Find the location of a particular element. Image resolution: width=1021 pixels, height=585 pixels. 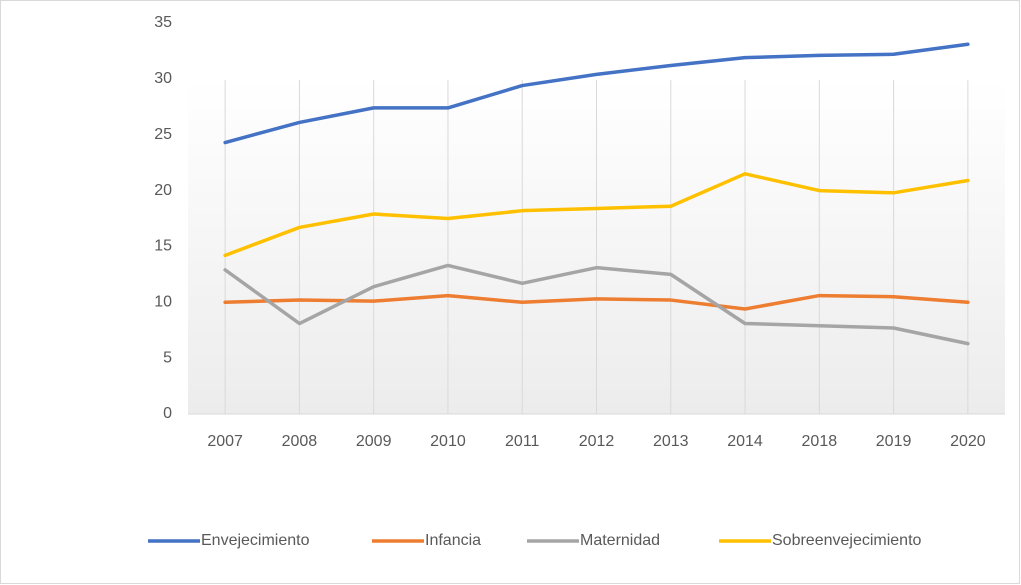

x-tick-label: 2019 is located at coordinates (894, 441).